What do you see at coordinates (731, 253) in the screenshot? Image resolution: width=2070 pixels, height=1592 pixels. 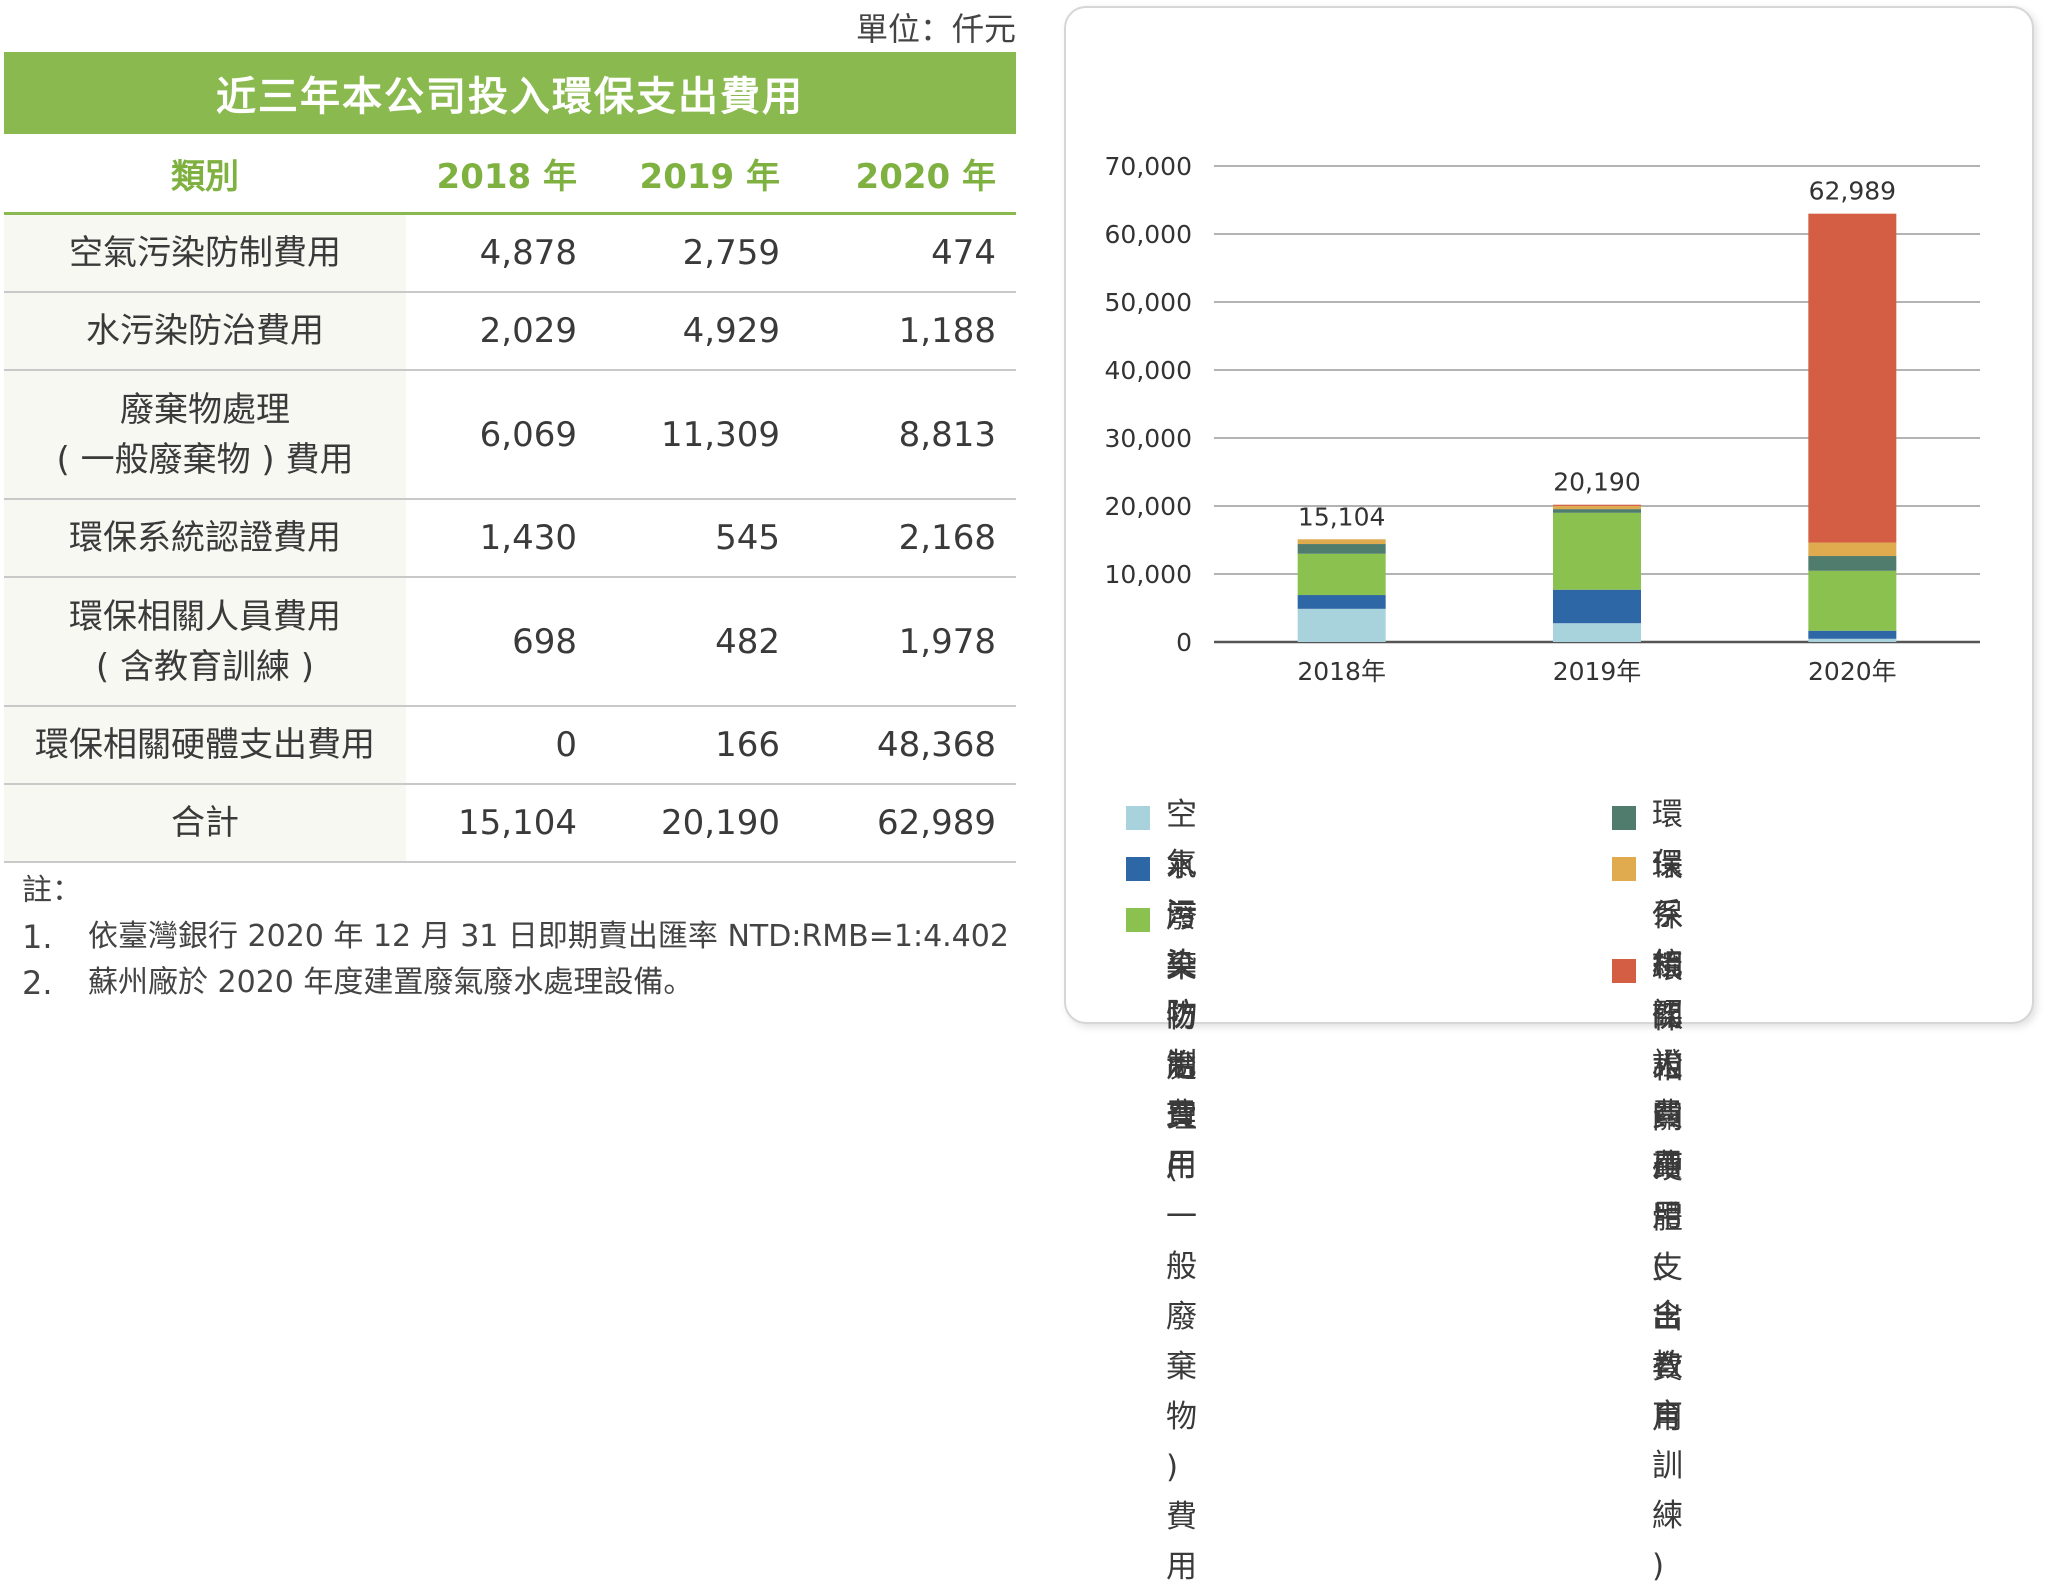 I see `value-2019: 2,759` at bounding box center [731, 253].